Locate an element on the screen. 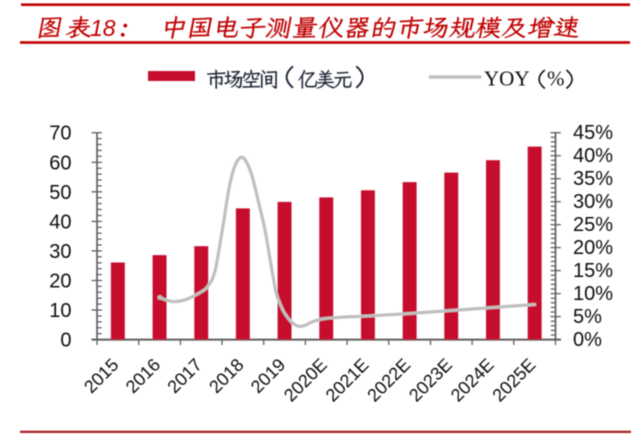  svg-text: YOY is located at coordinates (507, 79).